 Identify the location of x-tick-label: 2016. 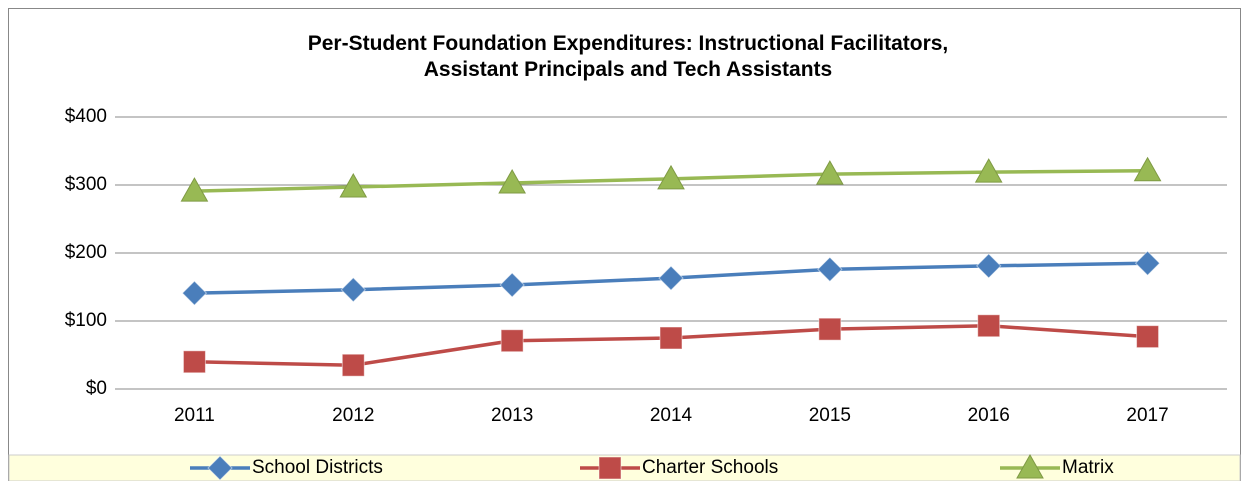
(989, 415).